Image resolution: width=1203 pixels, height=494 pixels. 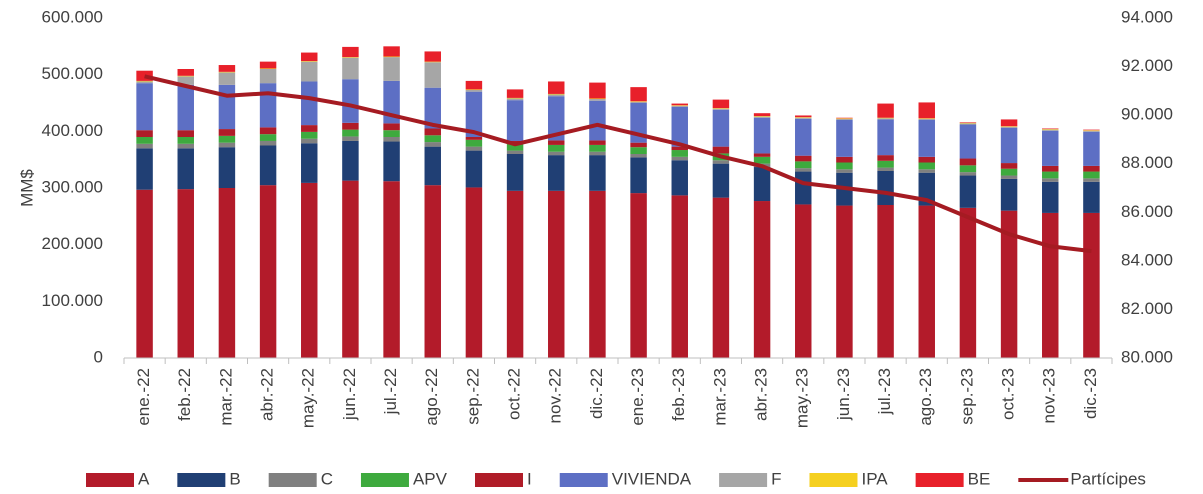 What do you see at coordinates (1147, 16) in the screenshot?
I see `y2-tick-label: 94.000` at bounding box center [1147, 16].